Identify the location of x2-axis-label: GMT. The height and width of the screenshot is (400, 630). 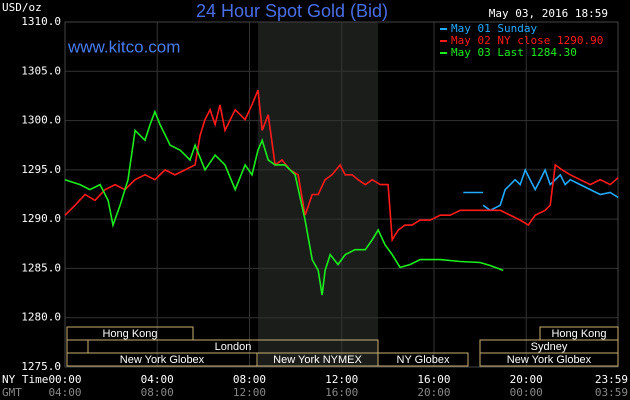
(12, 392).